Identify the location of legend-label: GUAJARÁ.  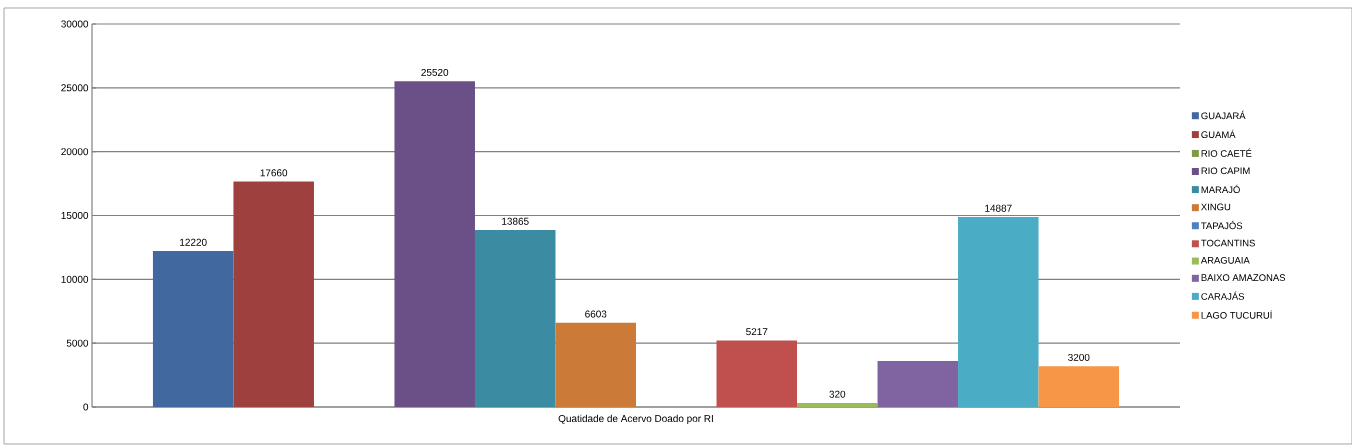
(1223, 115).